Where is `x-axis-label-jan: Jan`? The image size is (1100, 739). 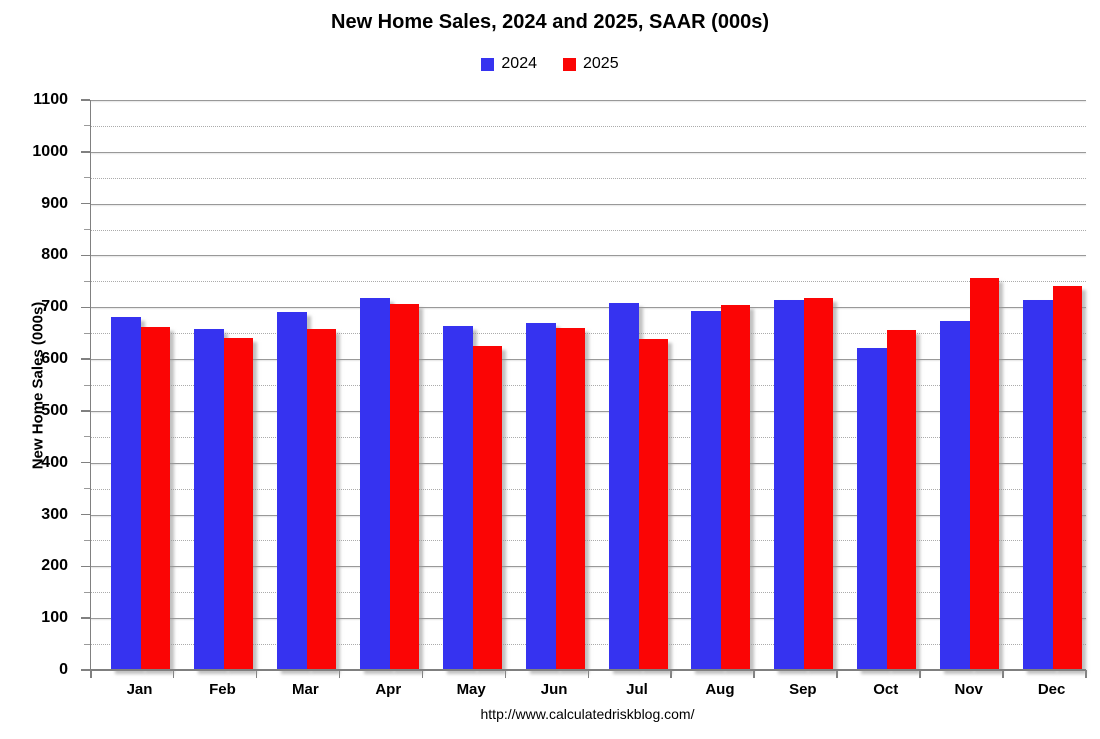
x-axis-label-jan: Jan is located at coordinates (139, 689).